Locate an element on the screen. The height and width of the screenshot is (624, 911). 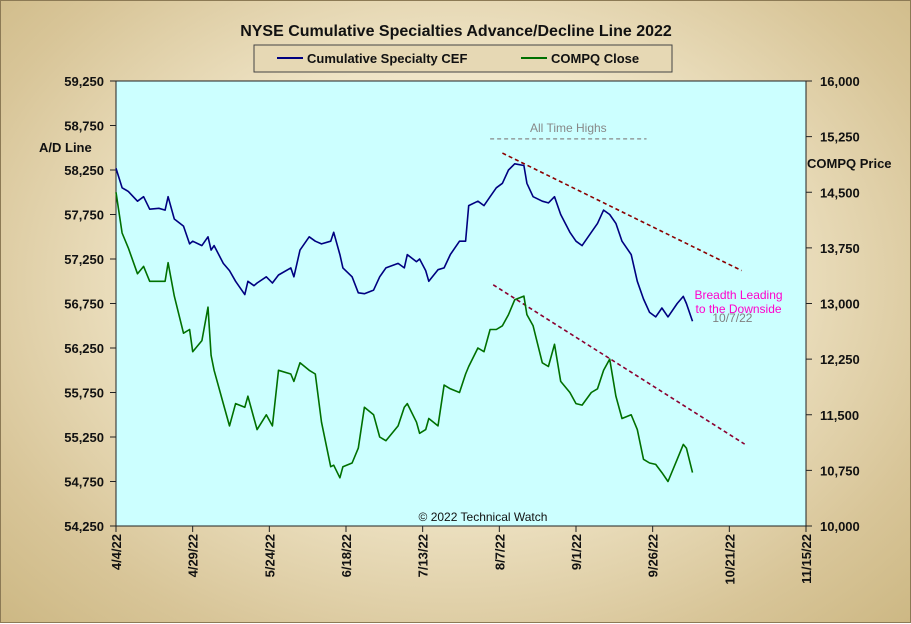
x-tick-label: 9/1/22 is located at coordinates (576, 552).